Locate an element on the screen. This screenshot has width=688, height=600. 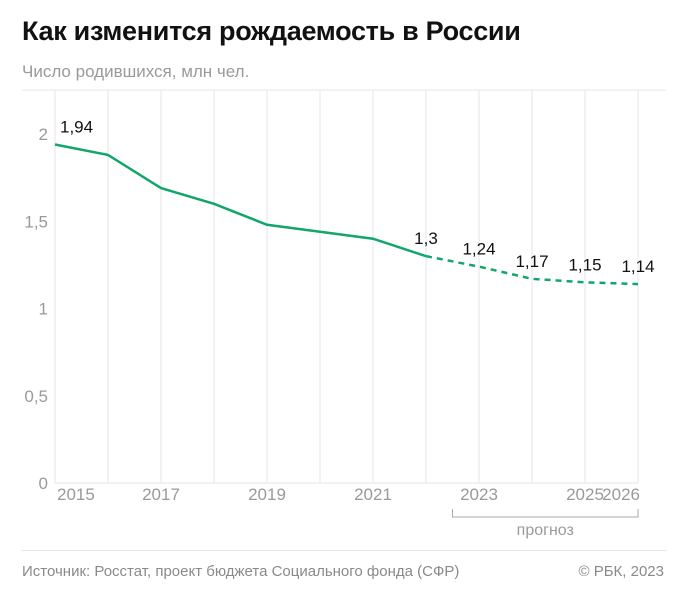
chart-title: Как изменится рождаемость в России is located at coordinates (271, 31).